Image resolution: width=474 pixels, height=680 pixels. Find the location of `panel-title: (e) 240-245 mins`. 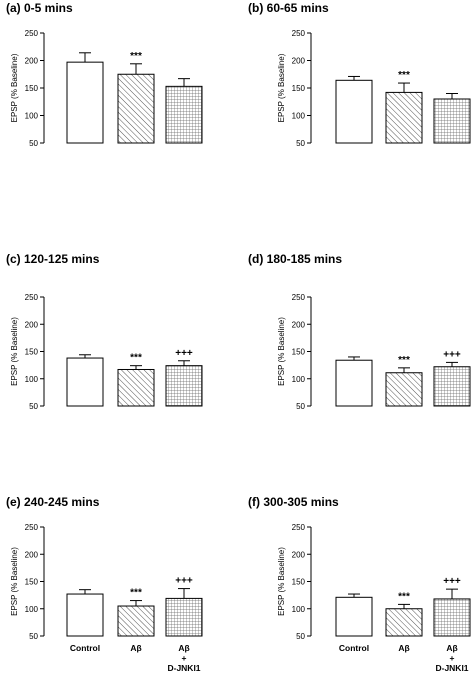

panel-title: (e) 240-245 mins is located at coordinates (53, 502).